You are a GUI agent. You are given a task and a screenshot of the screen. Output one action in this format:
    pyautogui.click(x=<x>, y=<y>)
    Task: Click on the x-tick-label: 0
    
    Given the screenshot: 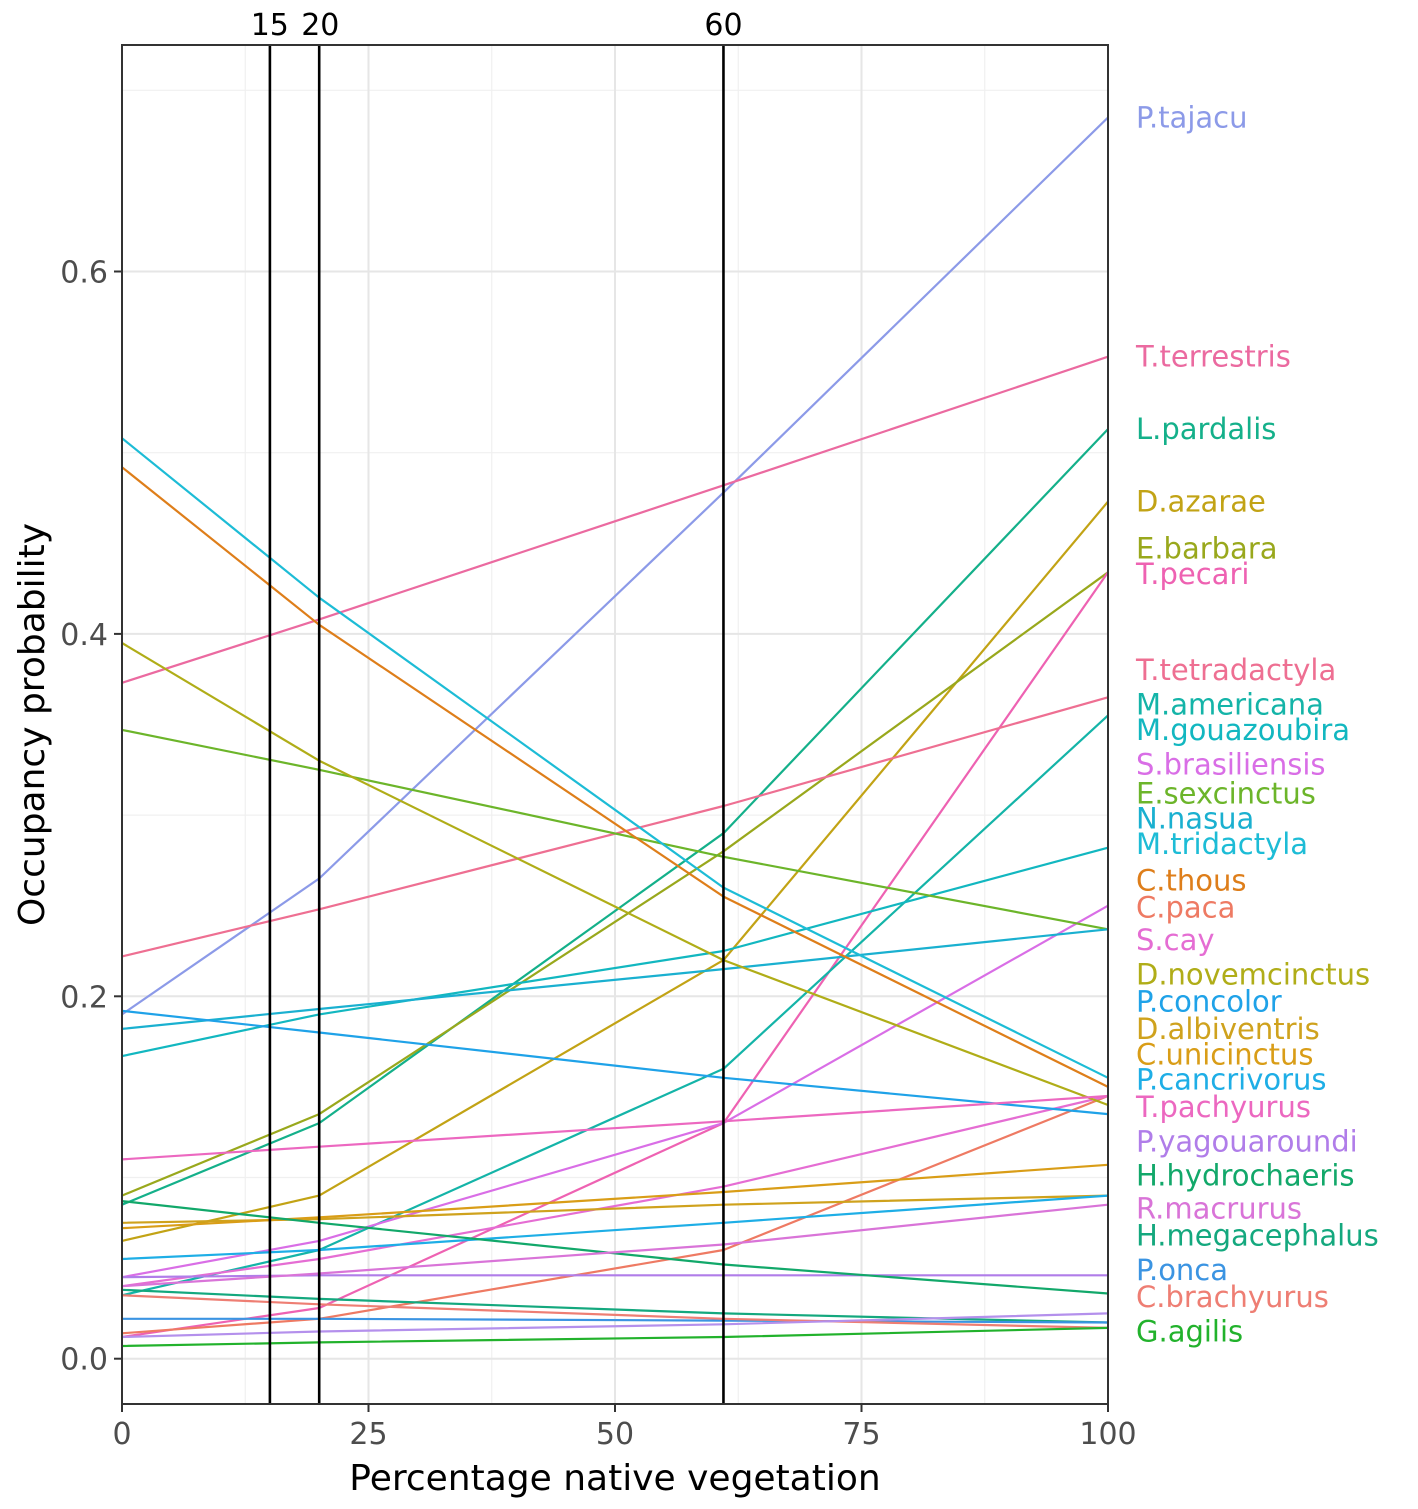 What is the action you would take?
    pyautogui.click(x=121, y=1434)
    